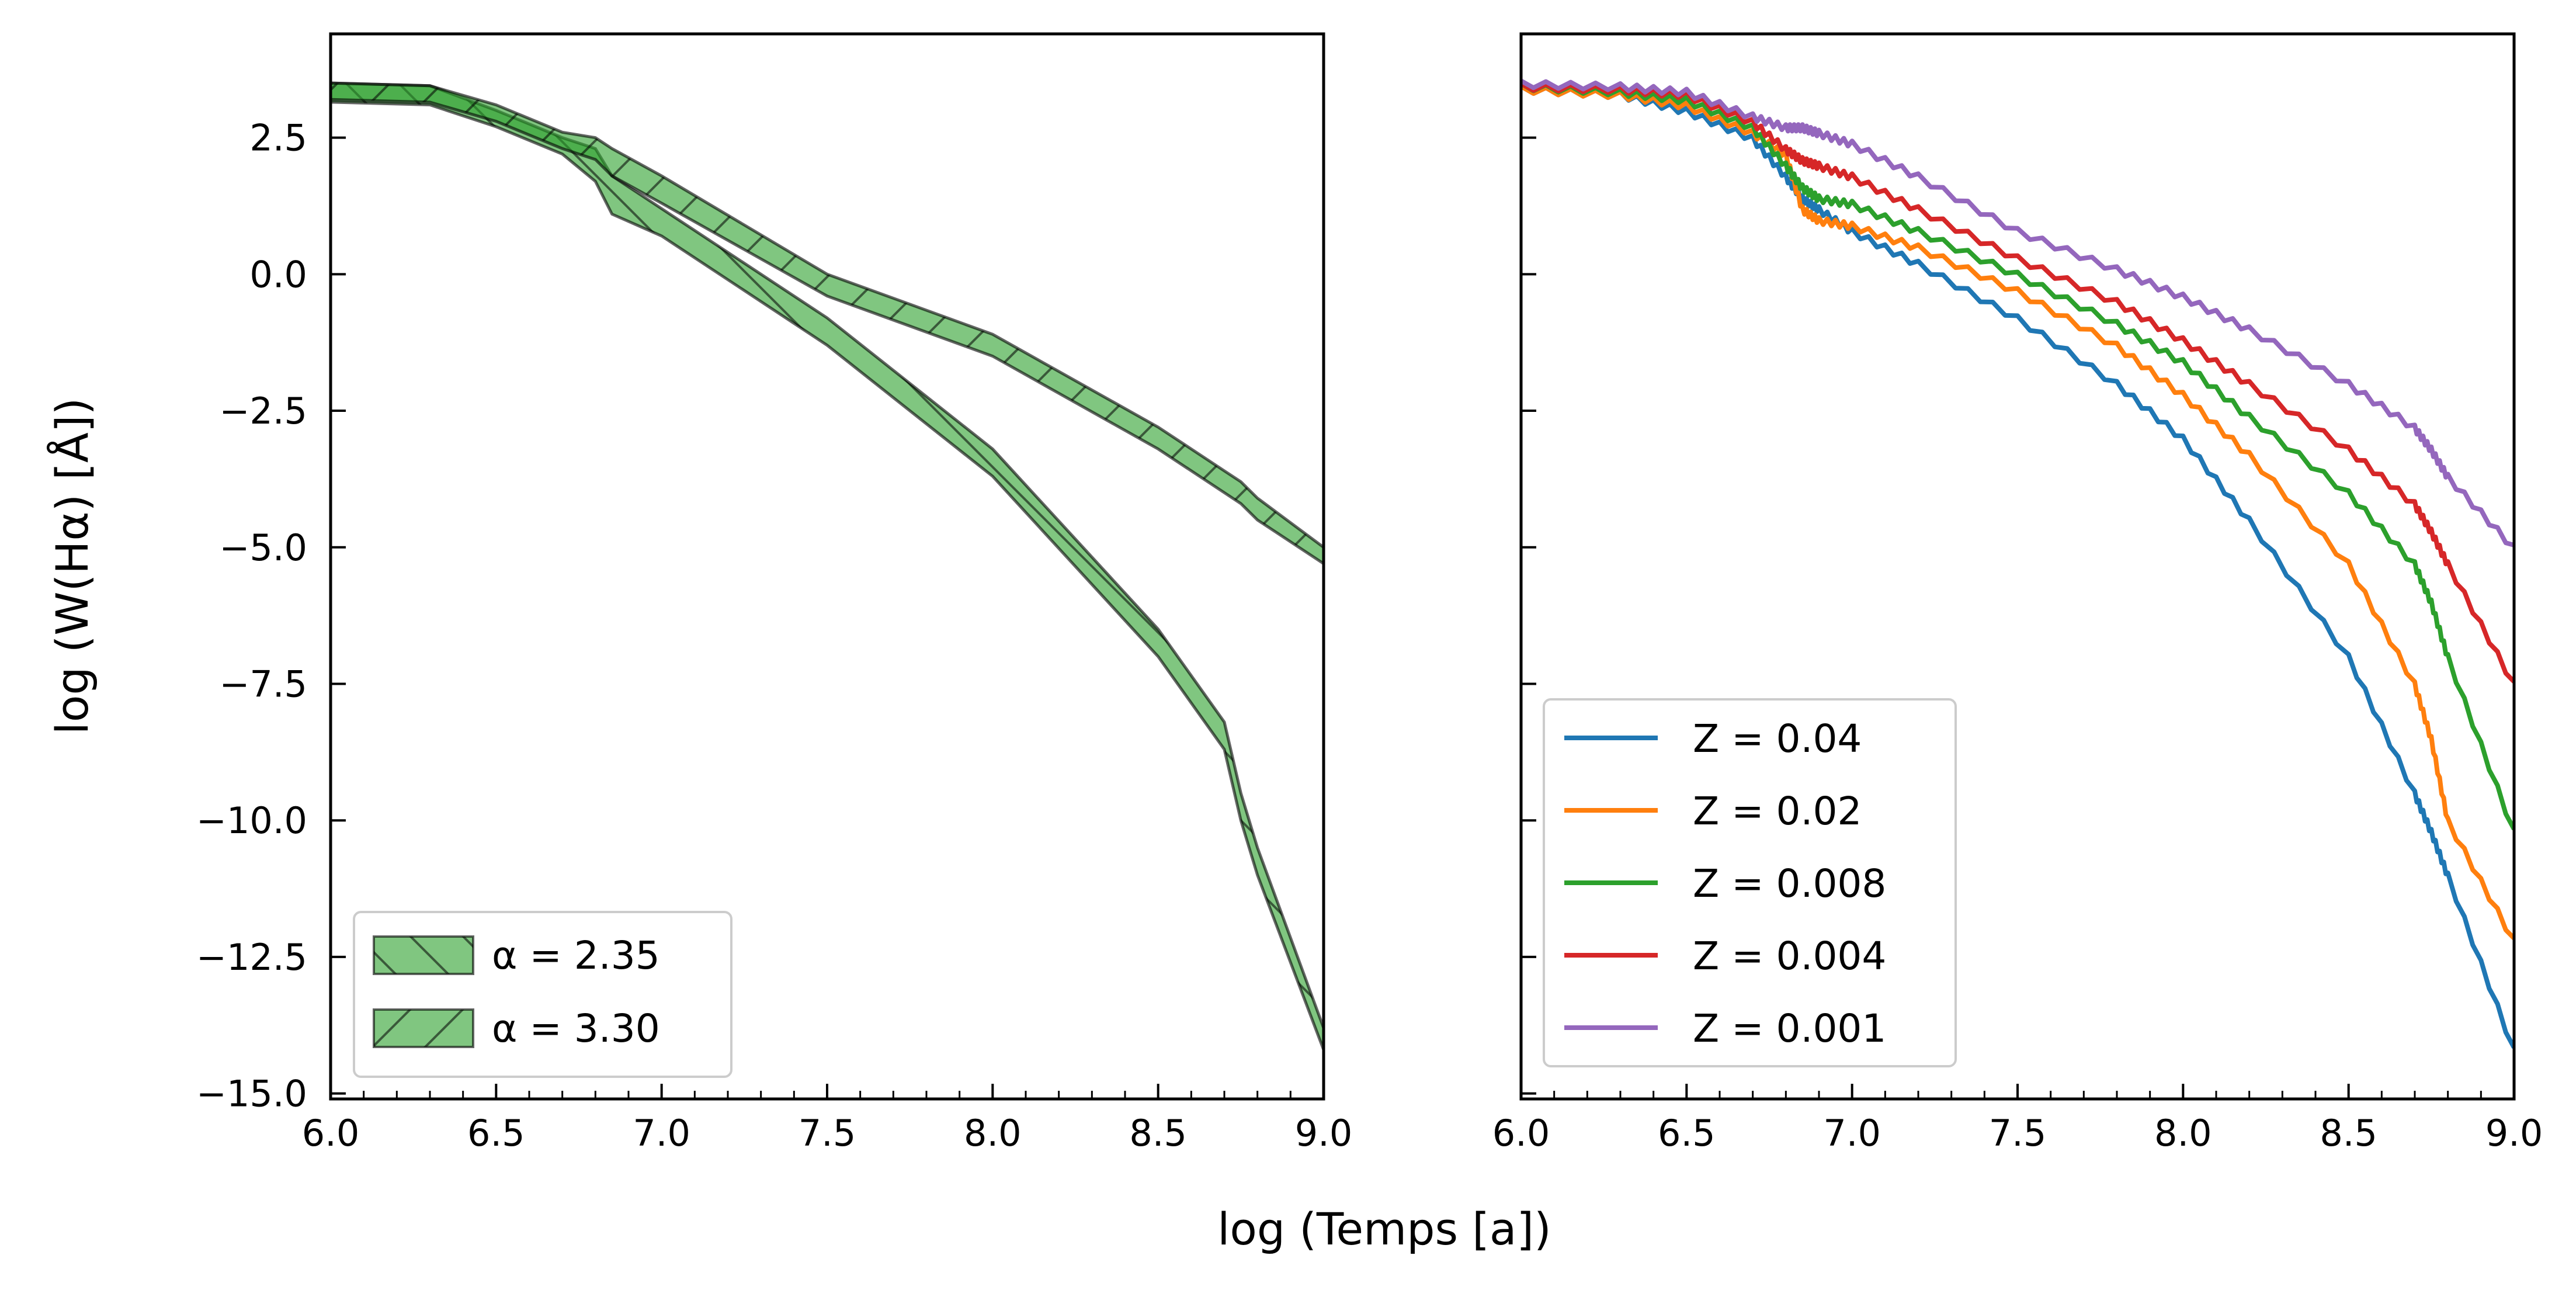 Image resolution: width=2576 pixels, height=1290 pixels. Describe the element at coordinates (1790, 956) in the screenshot. I see `legend-label-series-3: Z = 0.004` at that location.